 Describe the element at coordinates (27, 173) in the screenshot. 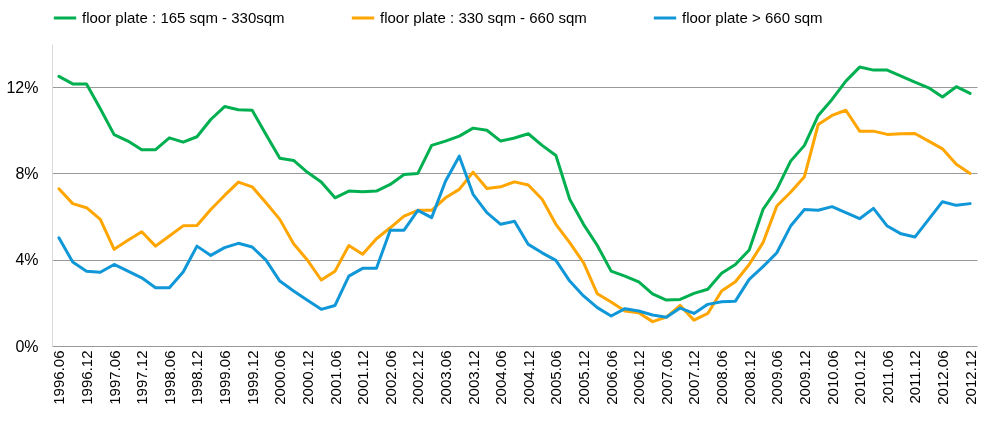

I see `y-tick-label: 8%` at that location.